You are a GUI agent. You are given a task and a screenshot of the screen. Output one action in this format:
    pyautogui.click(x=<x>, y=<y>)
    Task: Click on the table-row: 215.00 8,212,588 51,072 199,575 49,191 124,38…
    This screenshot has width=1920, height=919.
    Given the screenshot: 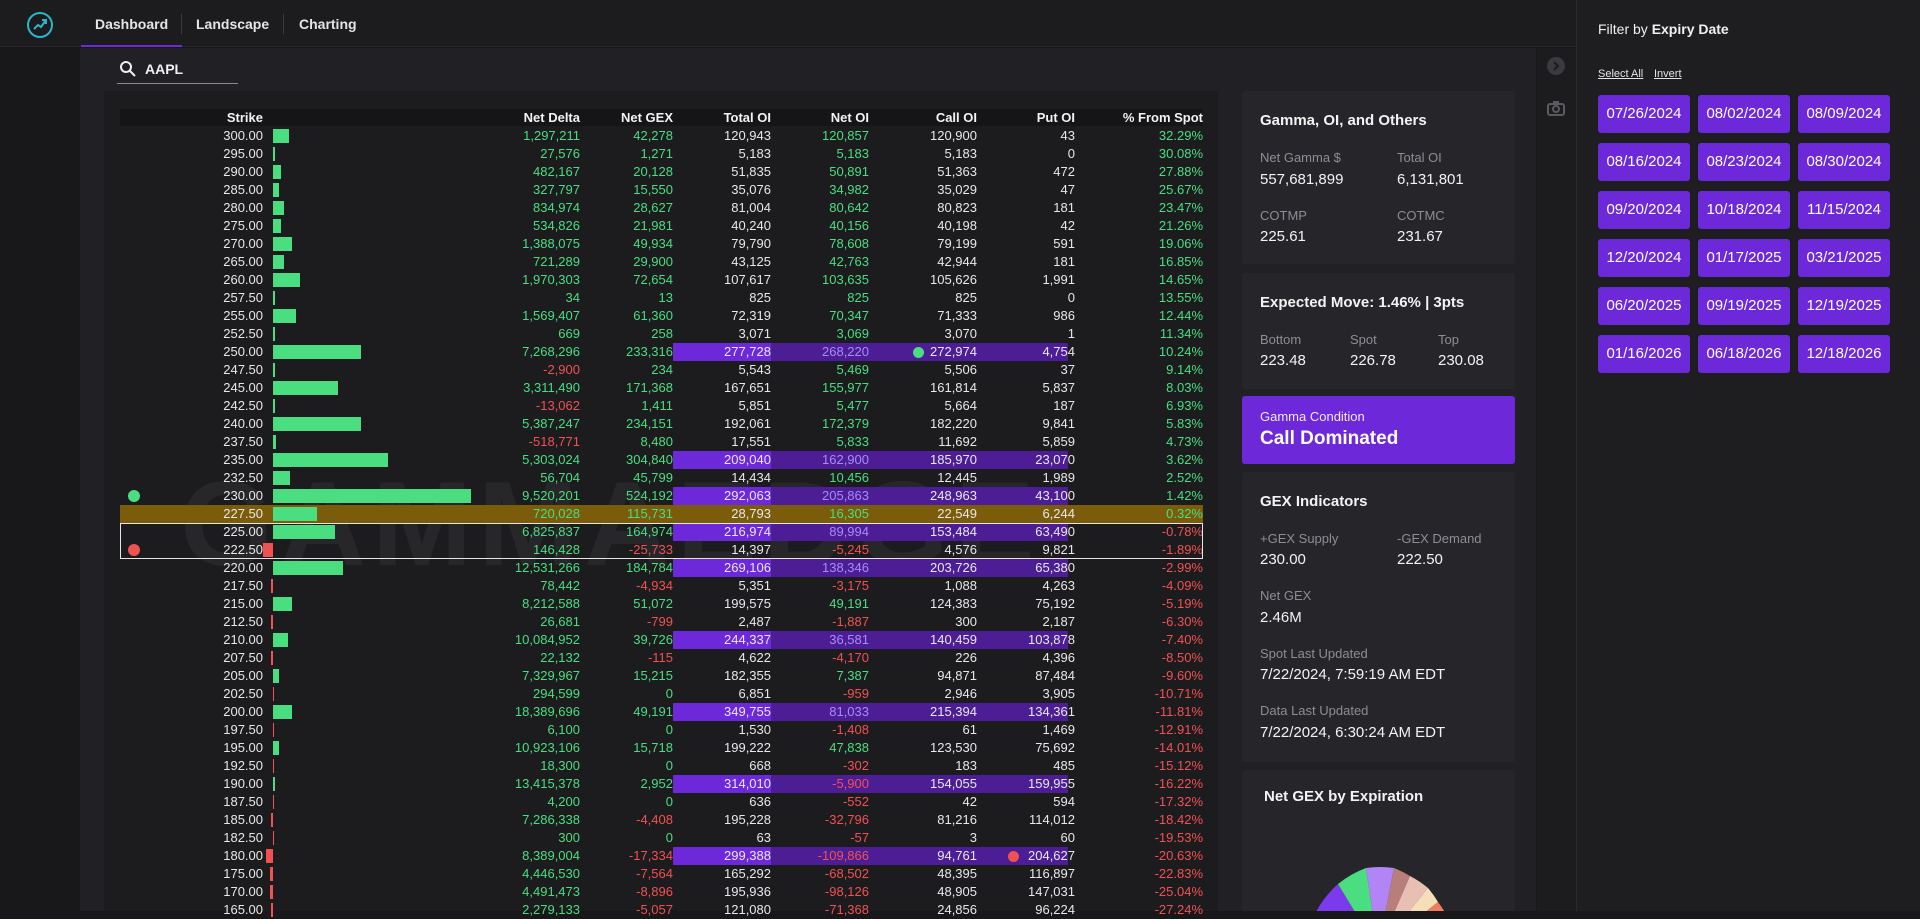 What is the action you would take?
    pyautogui.click(x=661, y=604)
    